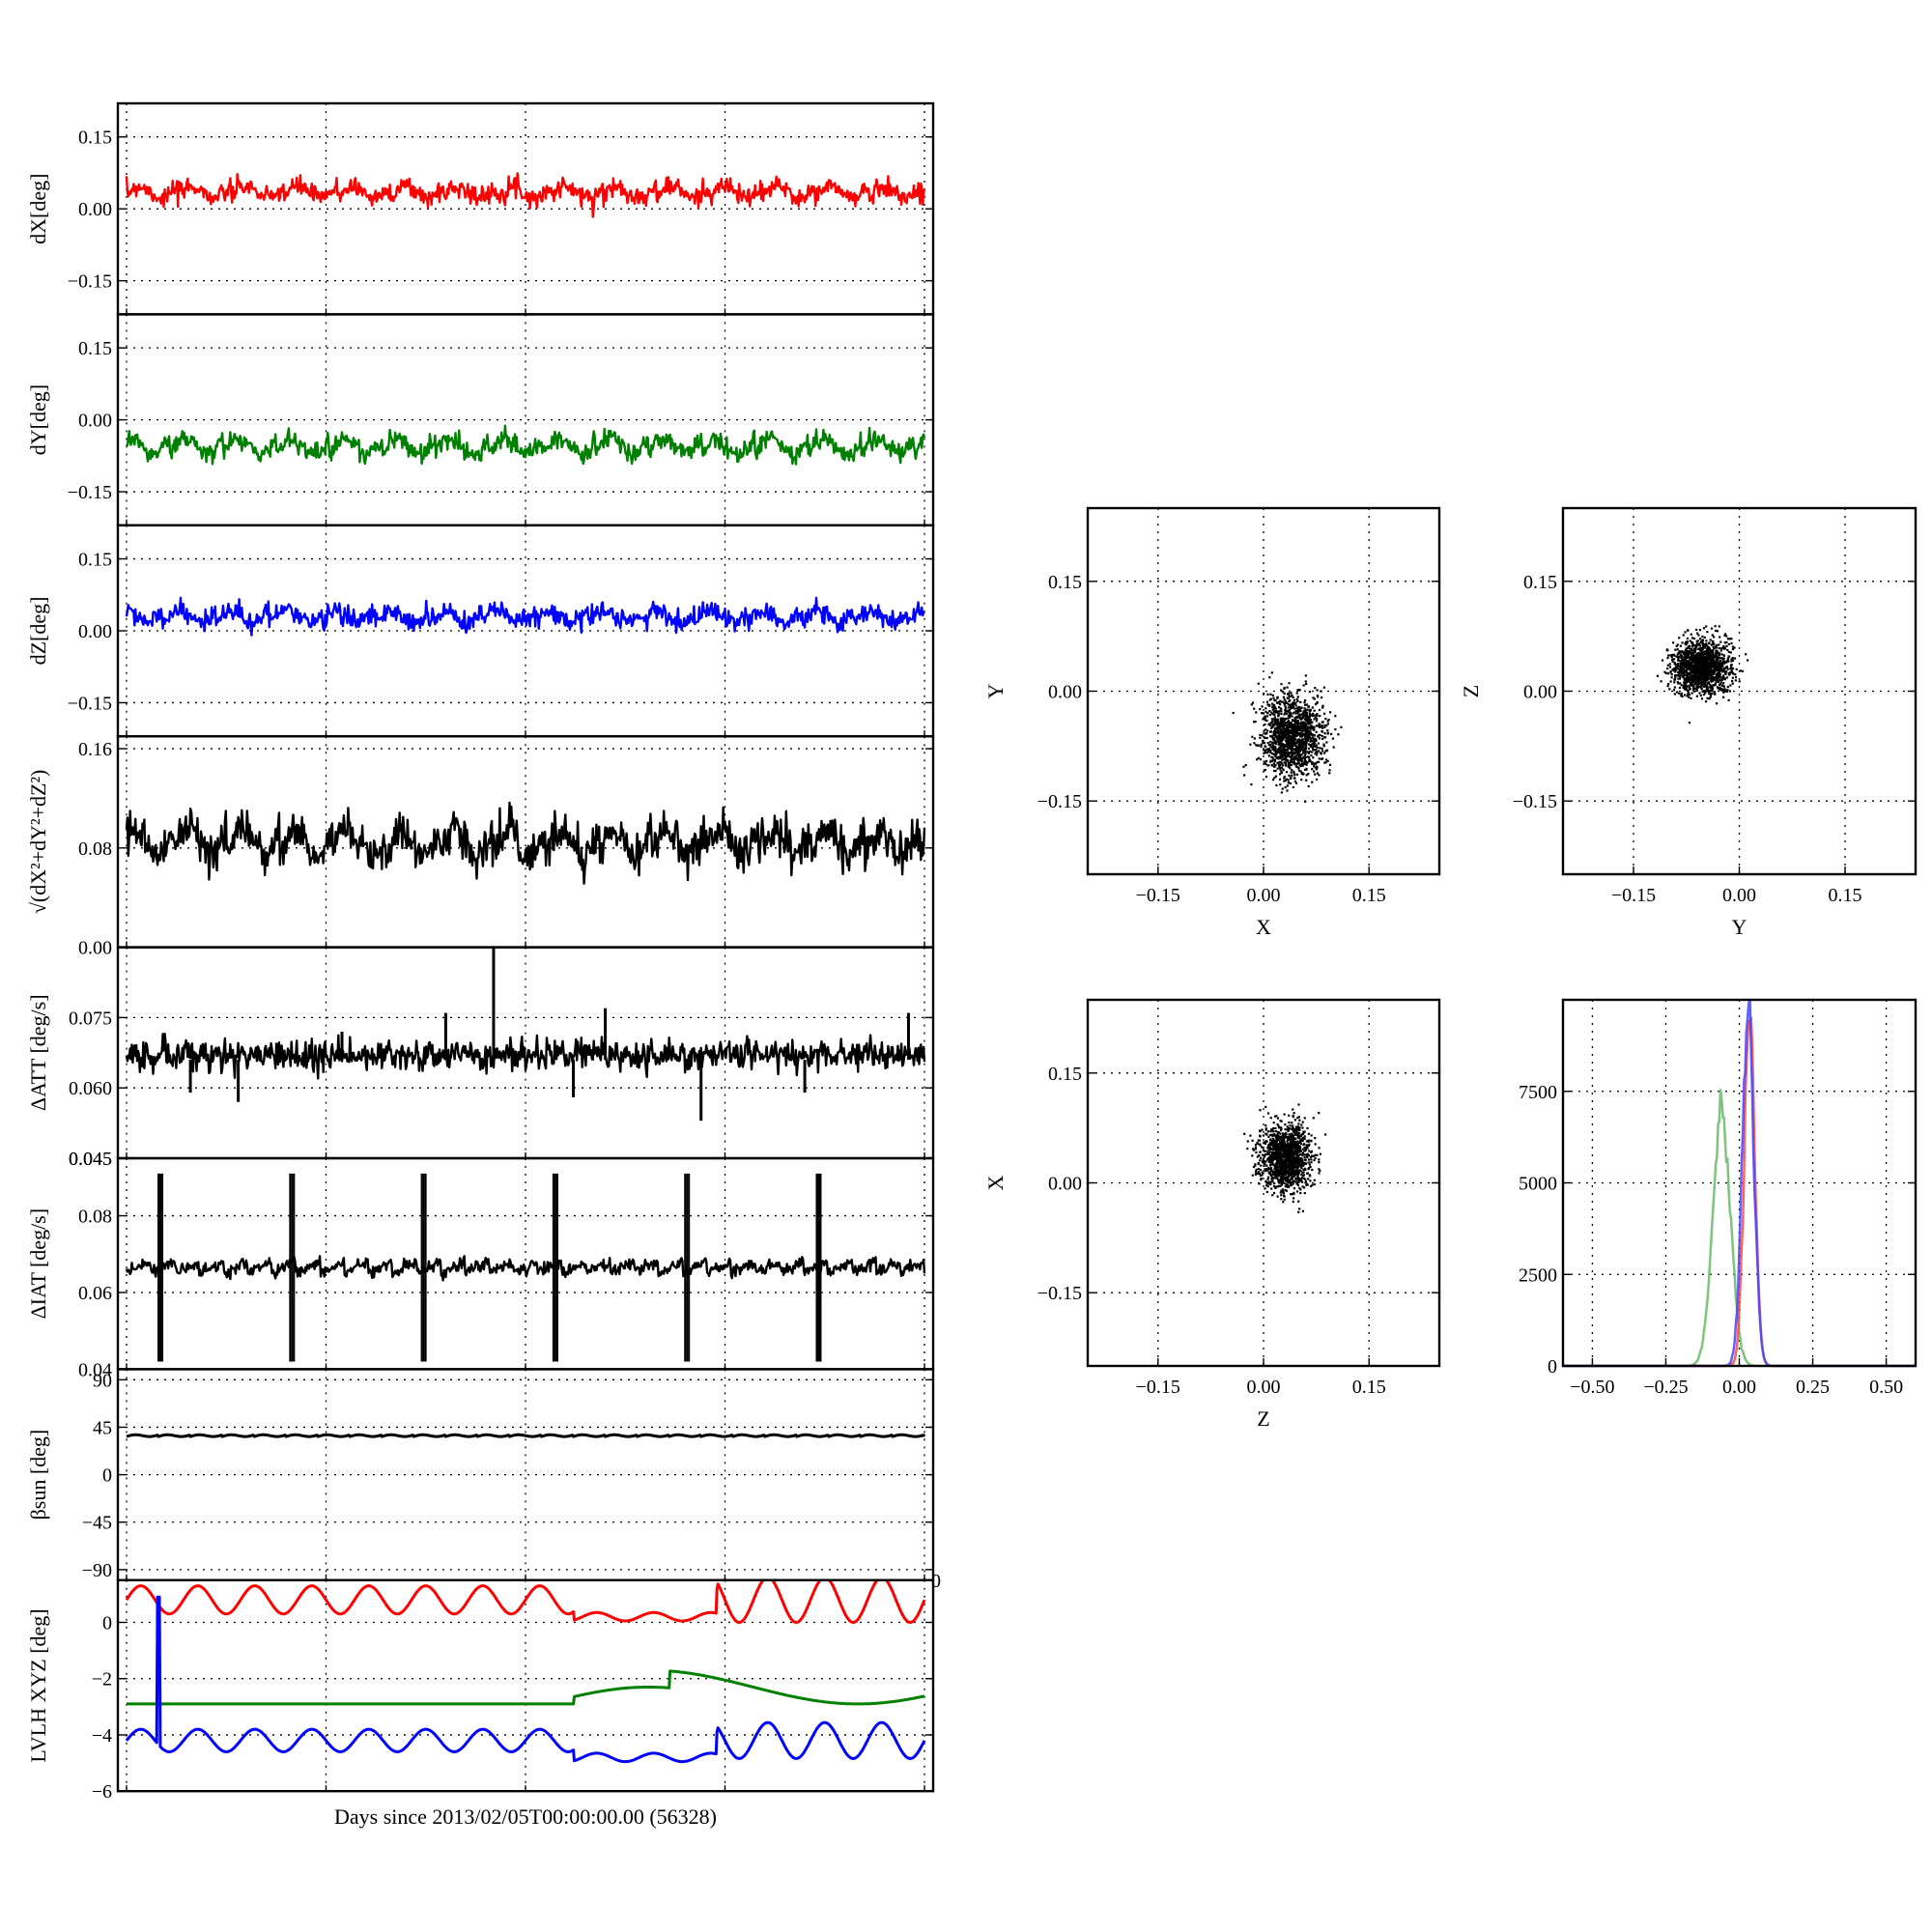  What do you see at coordinates (525, 1034) in the screenshot?
I see `data-group` at bounding box center [525, 1034].